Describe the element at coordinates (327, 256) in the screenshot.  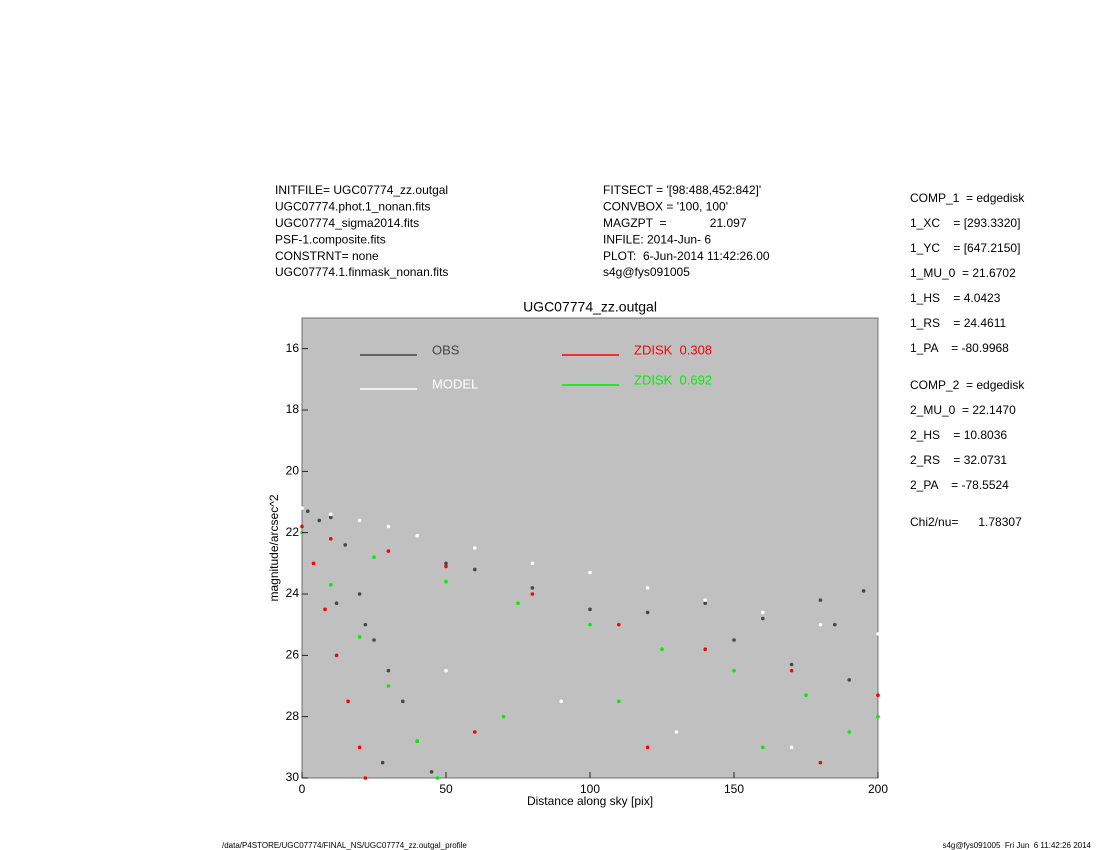
I see `header-left-line: CONSTRNT= none` at that location.